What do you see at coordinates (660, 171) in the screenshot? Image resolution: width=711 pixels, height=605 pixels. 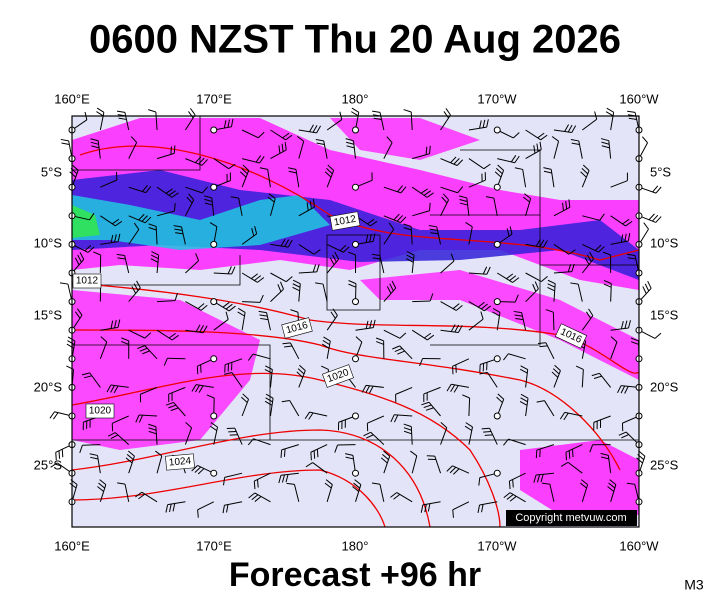 I see `lat-label-right: 5°S` at bounding box center [660, 171].